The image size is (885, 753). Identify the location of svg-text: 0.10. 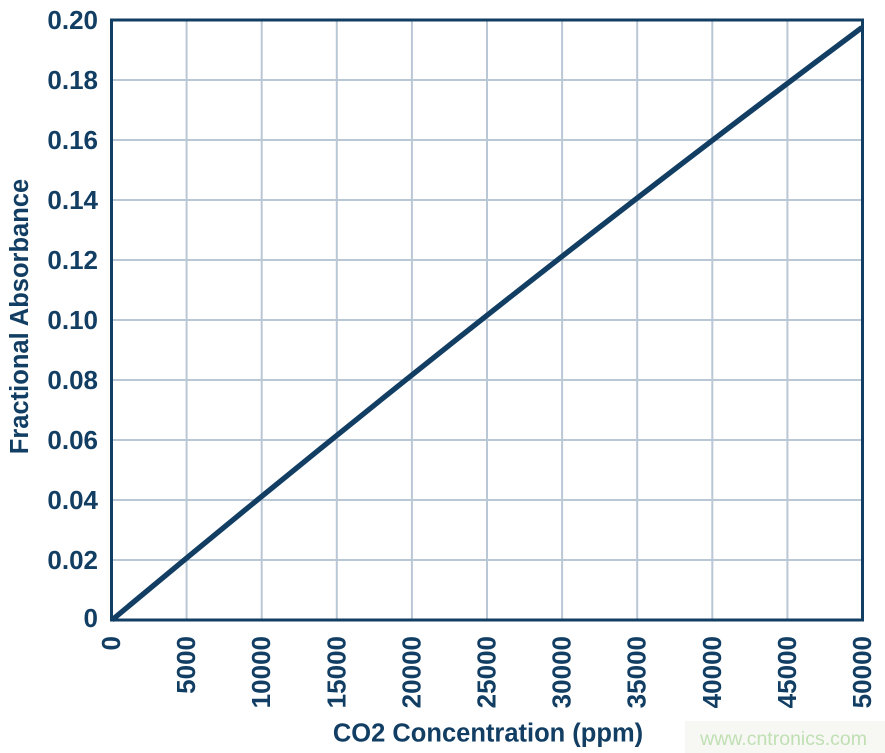
(72, 320).